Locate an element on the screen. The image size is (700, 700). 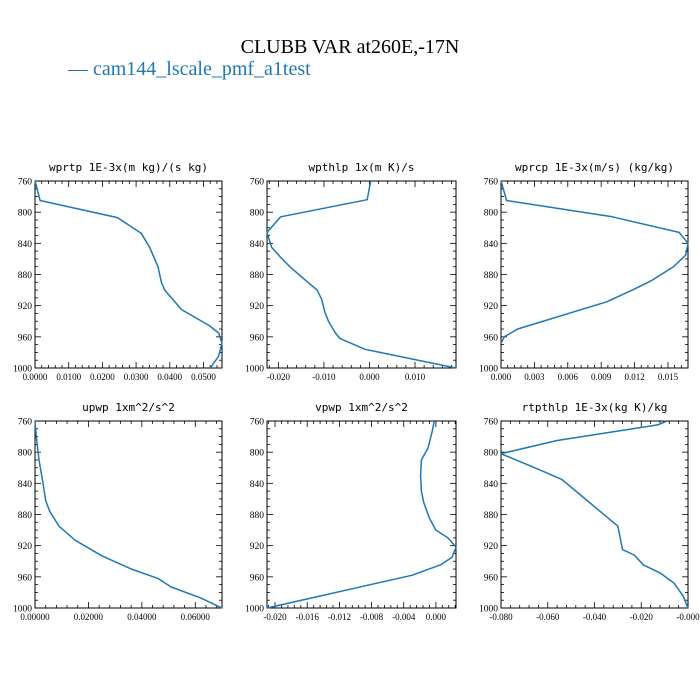
x-tick-label: -0.000 is located at coordinates (688, 617).